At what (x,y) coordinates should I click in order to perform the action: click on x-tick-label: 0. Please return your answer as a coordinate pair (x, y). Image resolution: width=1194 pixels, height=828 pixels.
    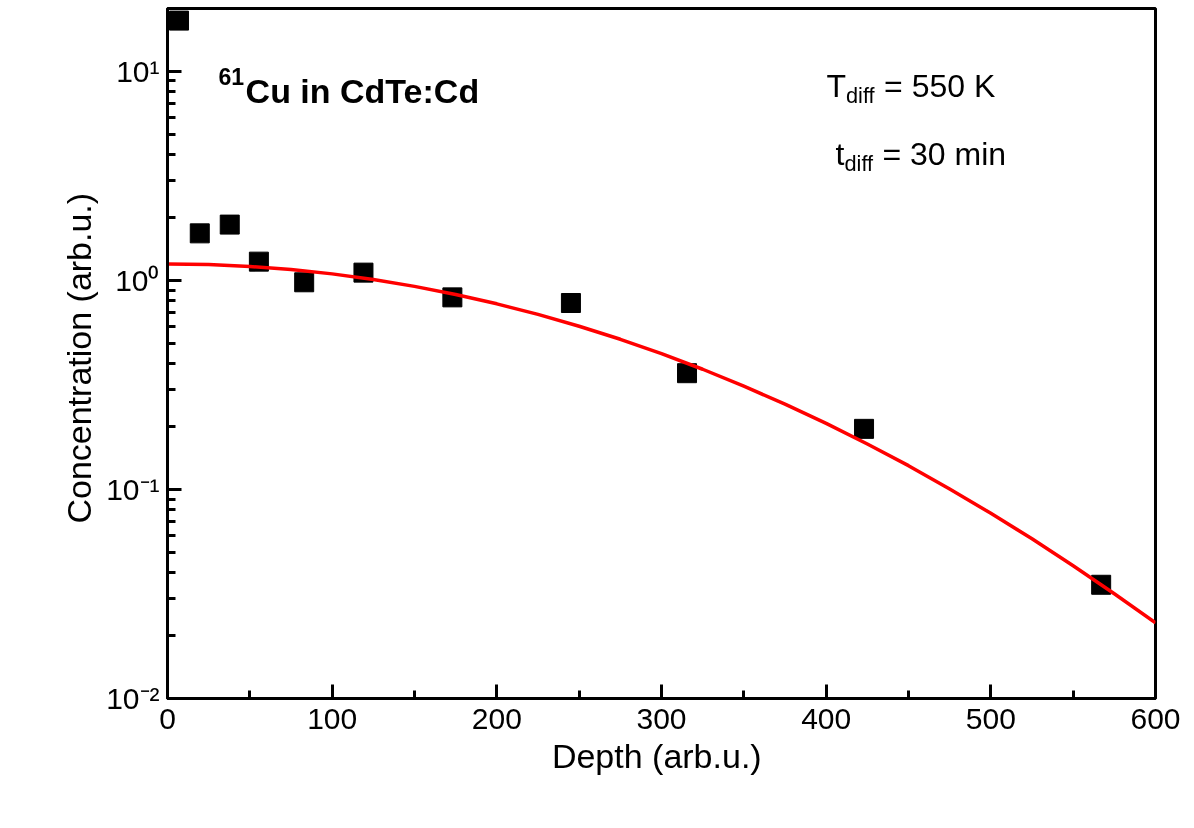
    Looking at the image, I should click on (167, 718).